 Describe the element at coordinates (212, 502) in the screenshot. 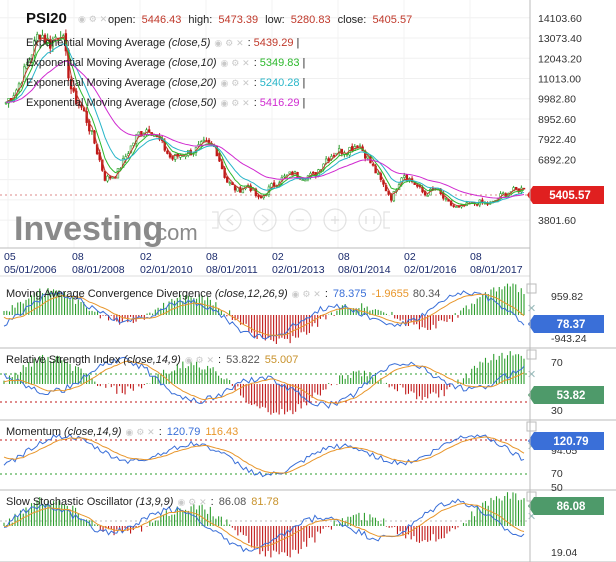

I see `stoch-title-sep: :` at that location.